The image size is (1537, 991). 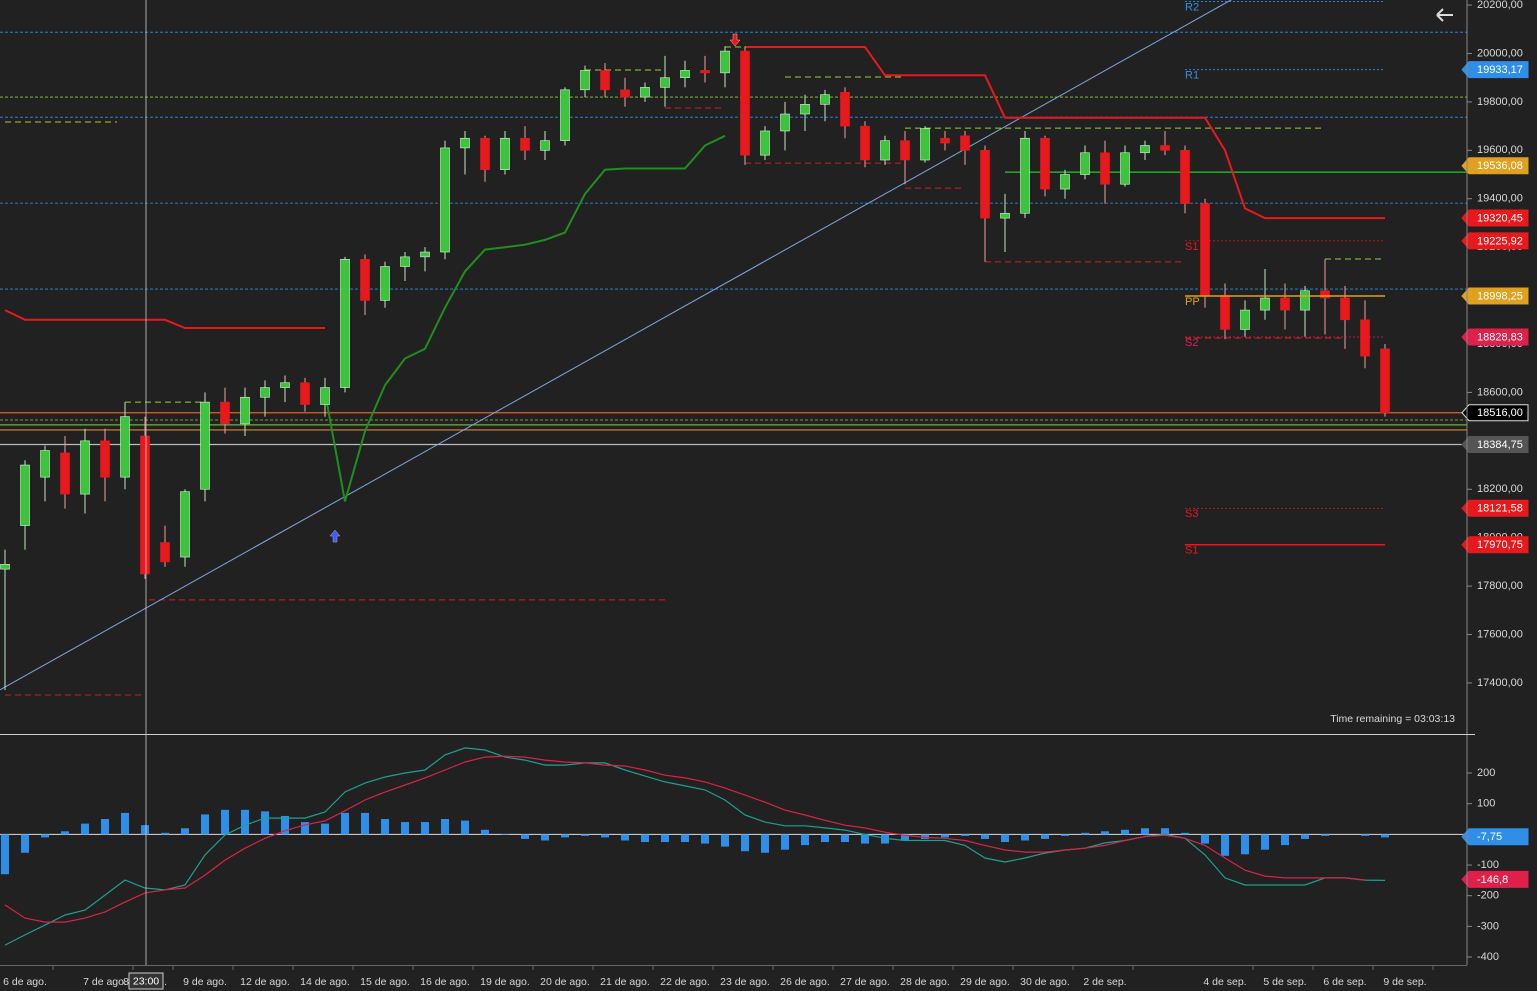 What do you see at coordinates (1488, 926) in the screenshot?
I see `y-tick-label: -300` at bounding box center [1488, 926].